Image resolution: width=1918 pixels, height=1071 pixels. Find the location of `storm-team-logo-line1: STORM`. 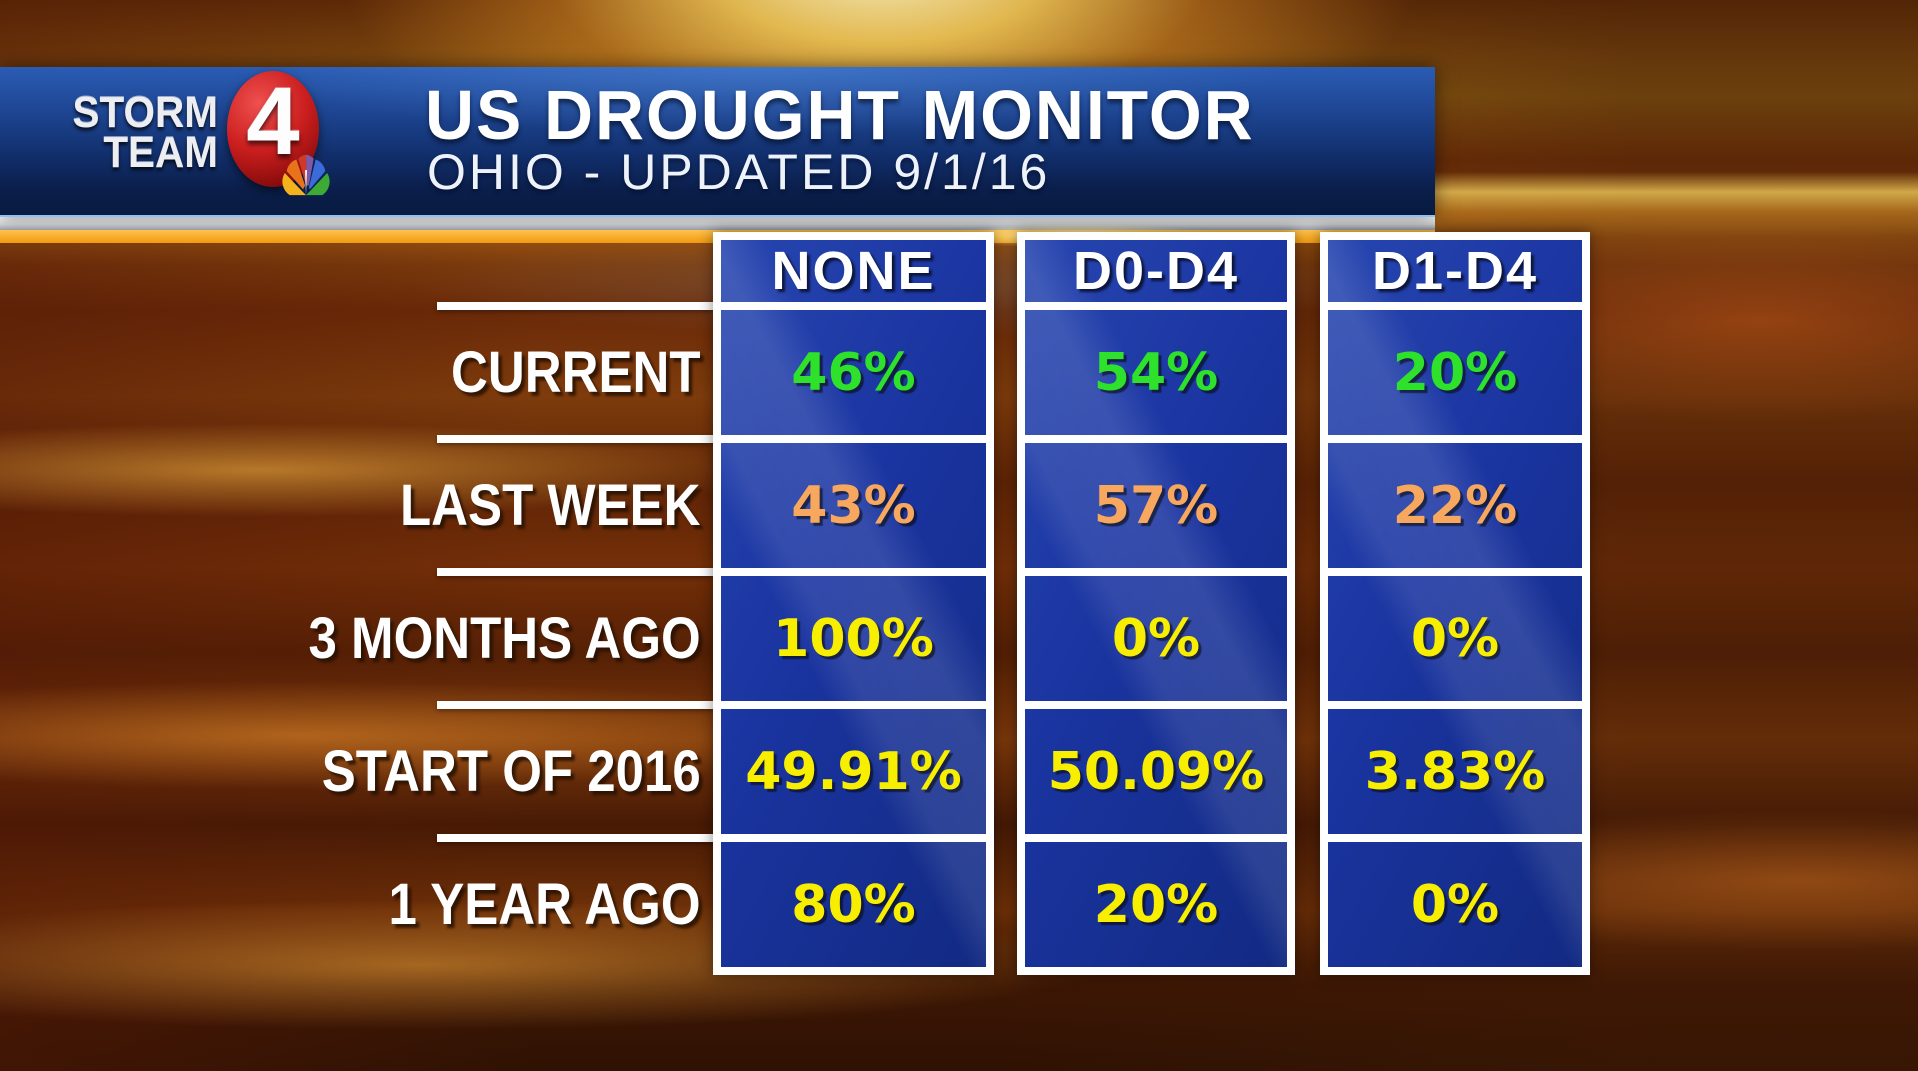

storm-team-logo-line1: STORM is located at coordinates (145, 112).